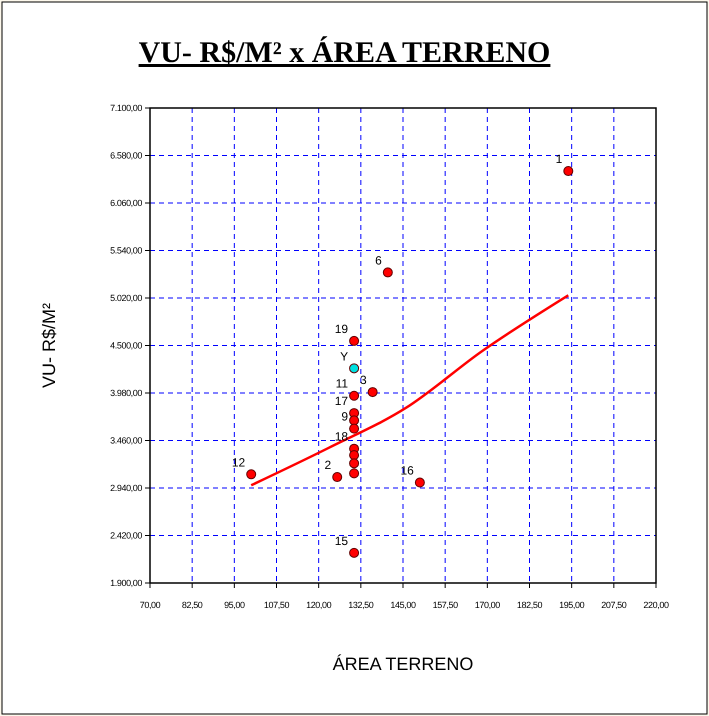  What do you see at coordinates (126, 535) in the screenshot?
I see `y-tick-label: 2.420,00` at bounding box center [126, 535].